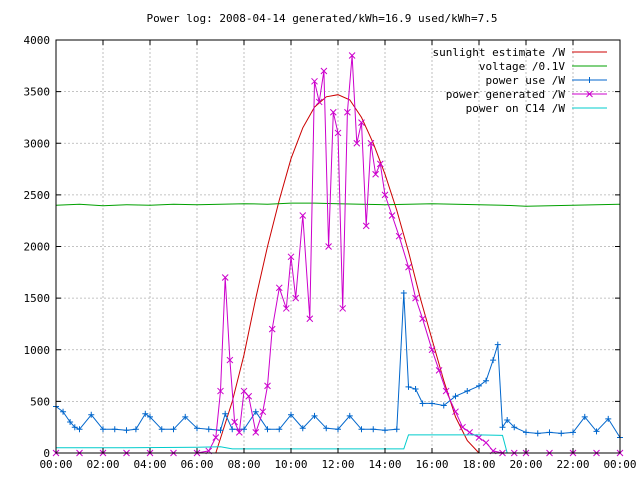 This screenshot has height=480, width=640. Describe the element at coordinates (243, 464) in the screenshot. I see `x-tick-label: 08:00` at that location.